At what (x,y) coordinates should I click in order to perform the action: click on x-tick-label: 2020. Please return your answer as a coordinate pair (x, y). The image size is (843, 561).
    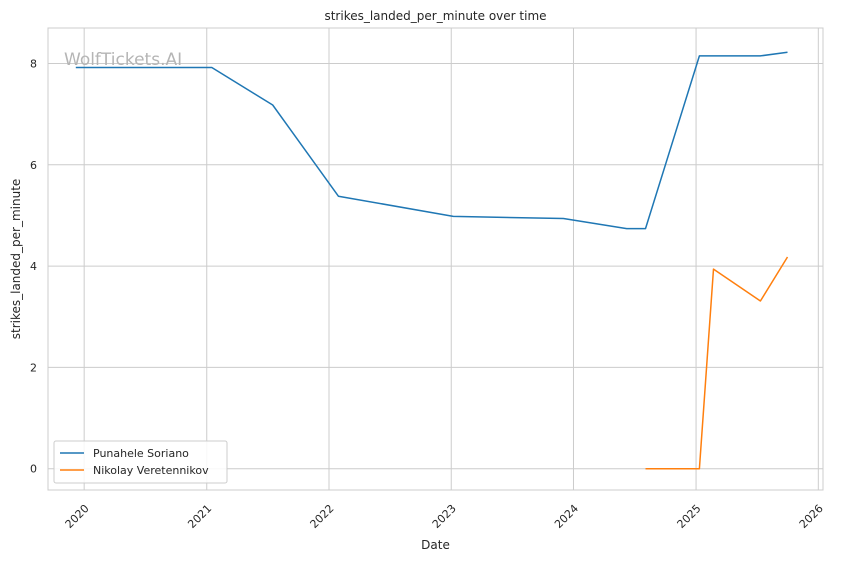
    Looking at the image, I should click on (77, 516).